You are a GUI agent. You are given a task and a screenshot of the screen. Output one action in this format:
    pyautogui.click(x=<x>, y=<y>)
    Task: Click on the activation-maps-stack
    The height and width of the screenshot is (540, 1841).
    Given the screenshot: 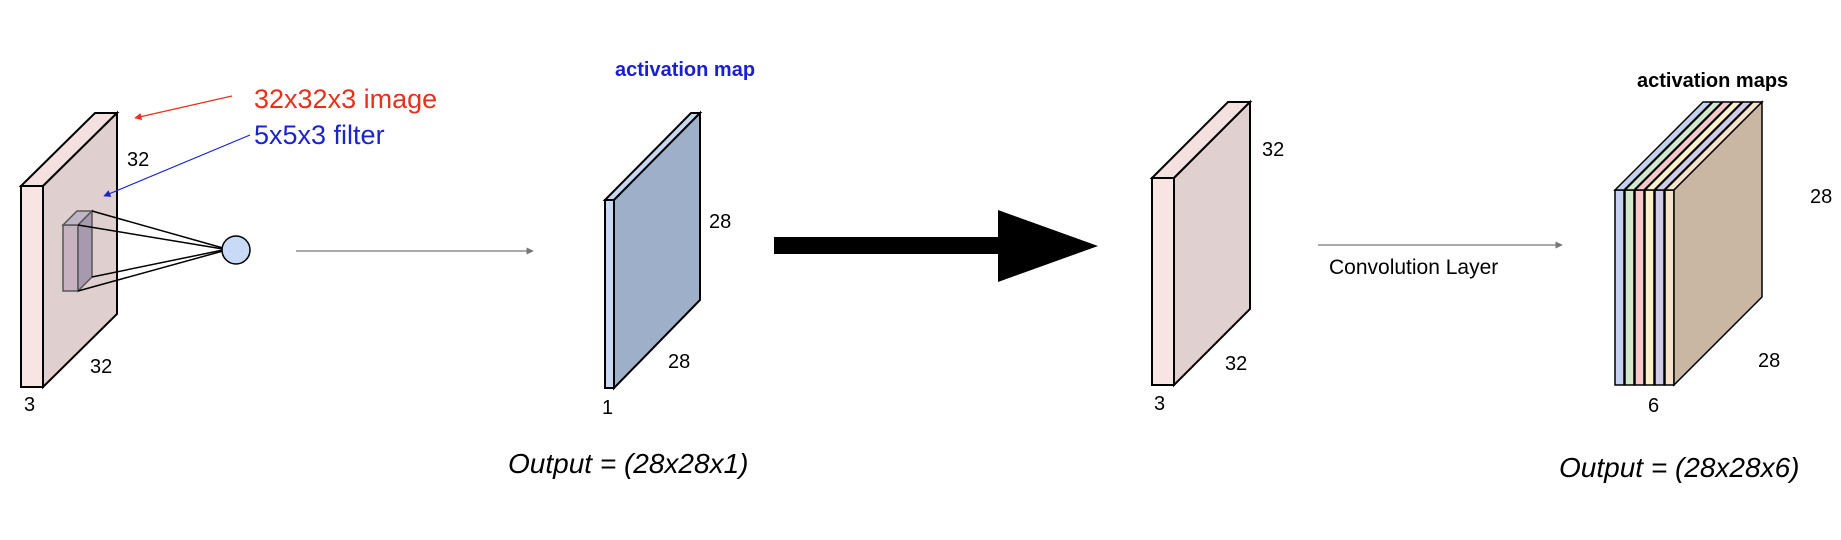 What is the action you would take?
    pyautogui.click(x=1688, y=243)
    